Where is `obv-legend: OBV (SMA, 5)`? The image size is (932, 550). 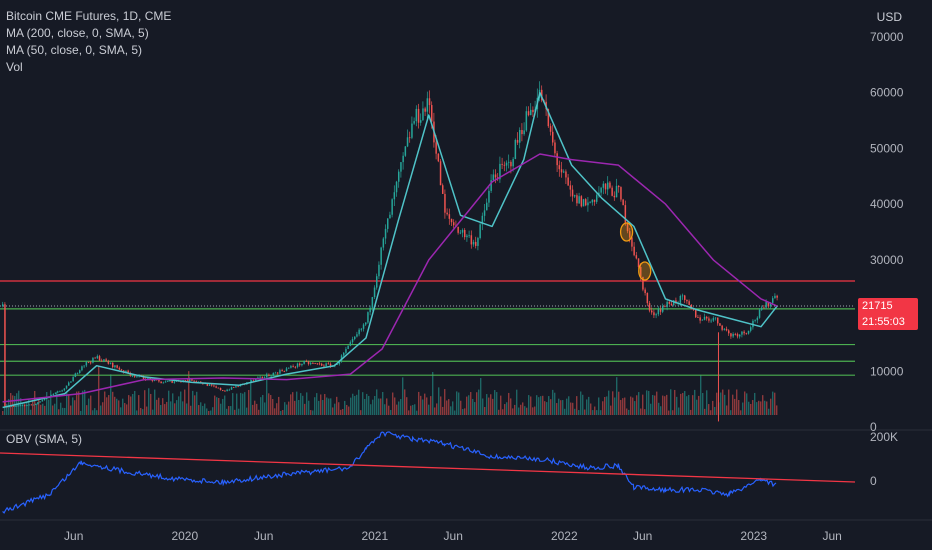 obv-legend: OBV (SMA, 5) is located at coordinates (44, 439).